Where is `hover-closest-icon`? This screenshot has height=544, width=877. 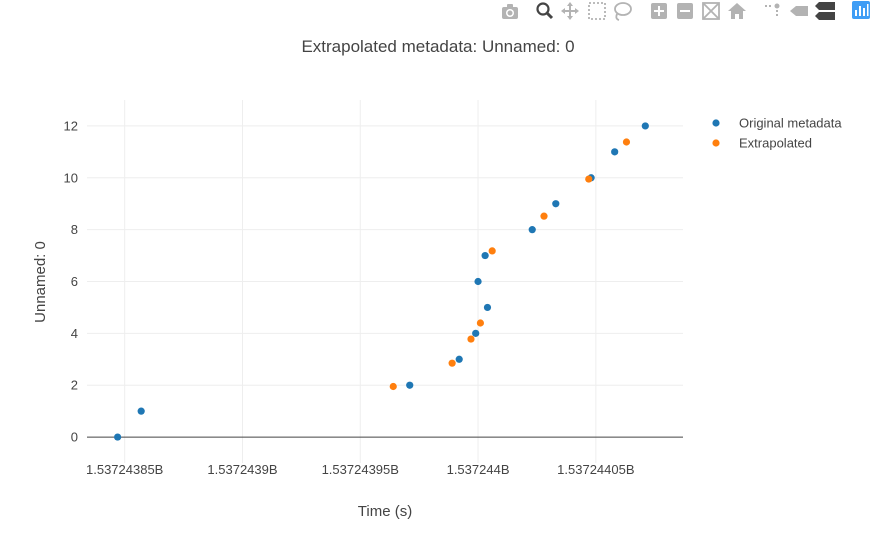
hover-closest-icon is located at coordinates (799, 11).